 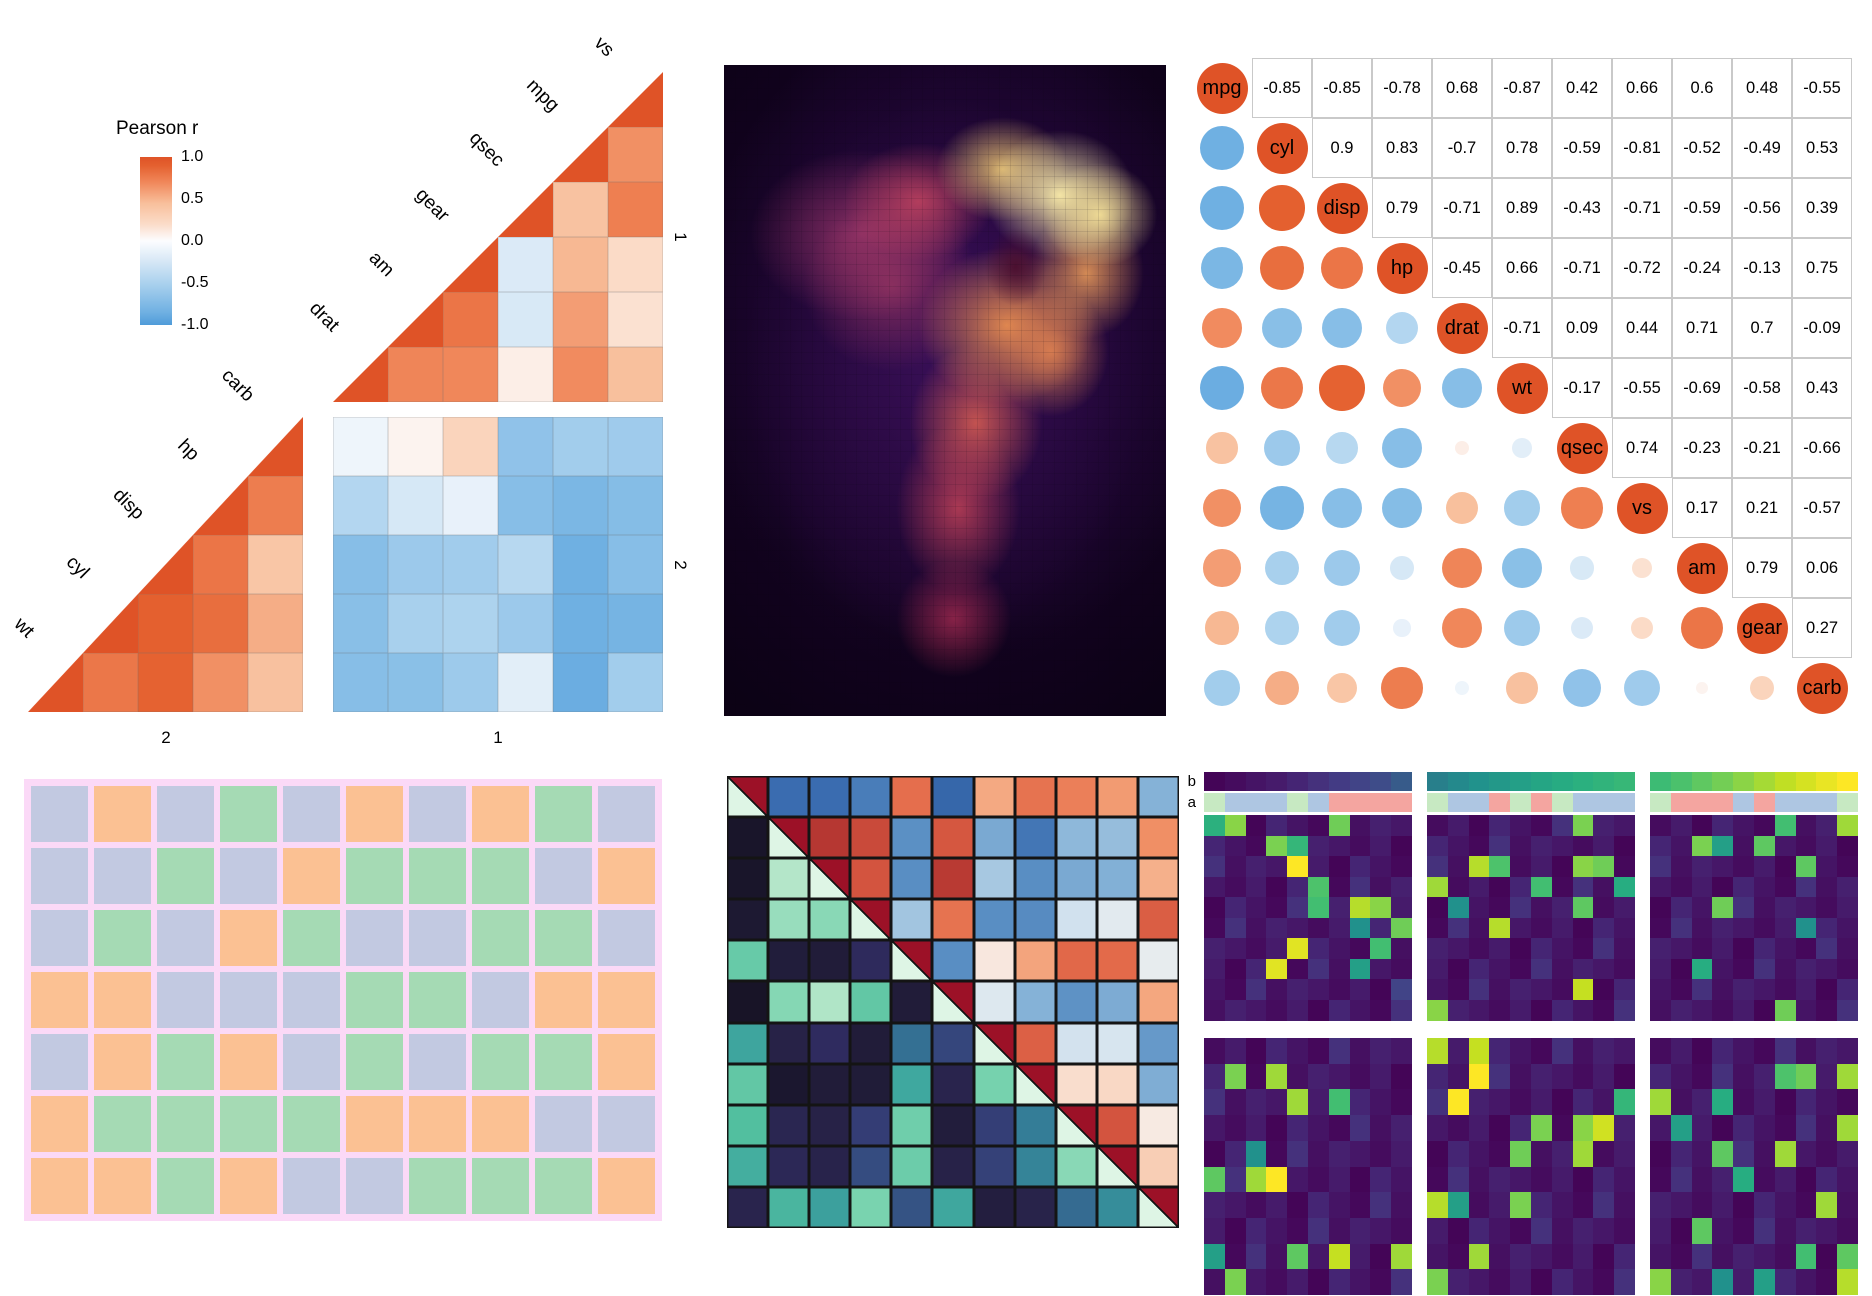 What do you see at coordinates (1462, 148) in the screenshot?
I see `corrplot-value-cell: -0.7` at bounding box center [1462, 148].